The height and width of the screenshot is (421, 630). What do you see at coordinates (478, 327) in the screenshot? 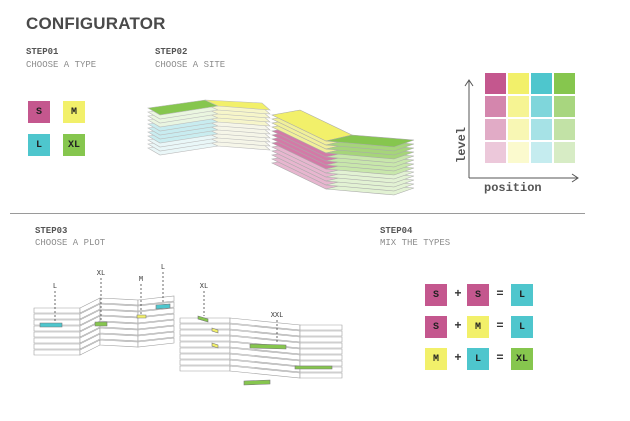
I see `mix-operand-b: M` at bounding box center [478, 327].